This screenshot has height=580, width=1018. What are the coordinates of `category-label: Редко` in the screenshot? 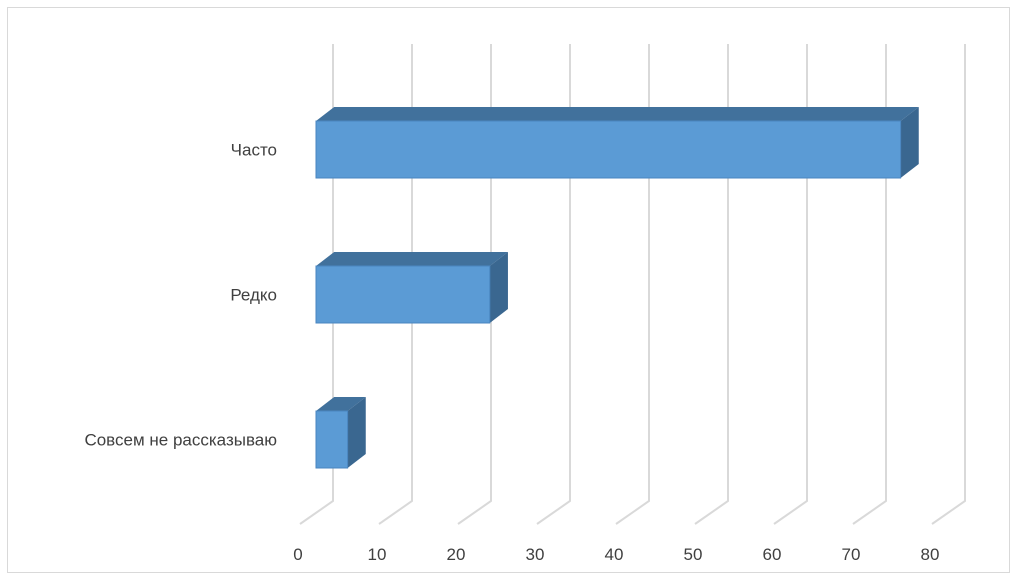 It's located at (253, 295).